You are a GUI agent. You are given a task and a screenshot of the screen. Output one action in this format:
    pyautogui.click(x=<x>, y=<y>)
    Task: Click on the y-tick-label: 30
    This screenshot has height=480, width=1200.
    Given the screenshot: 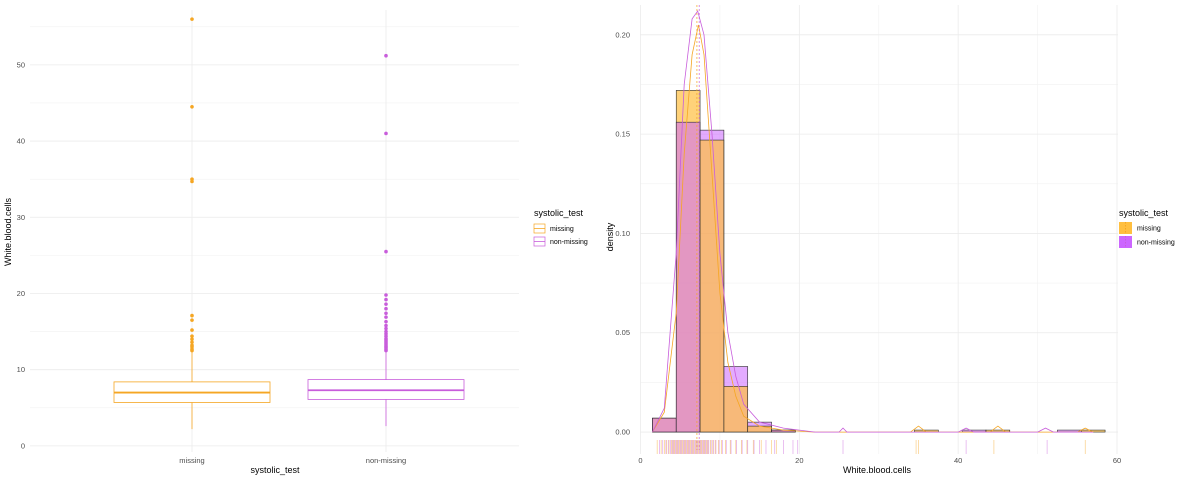 What is the action you would take?
    pyautogui.click(x=21, y=217)
    